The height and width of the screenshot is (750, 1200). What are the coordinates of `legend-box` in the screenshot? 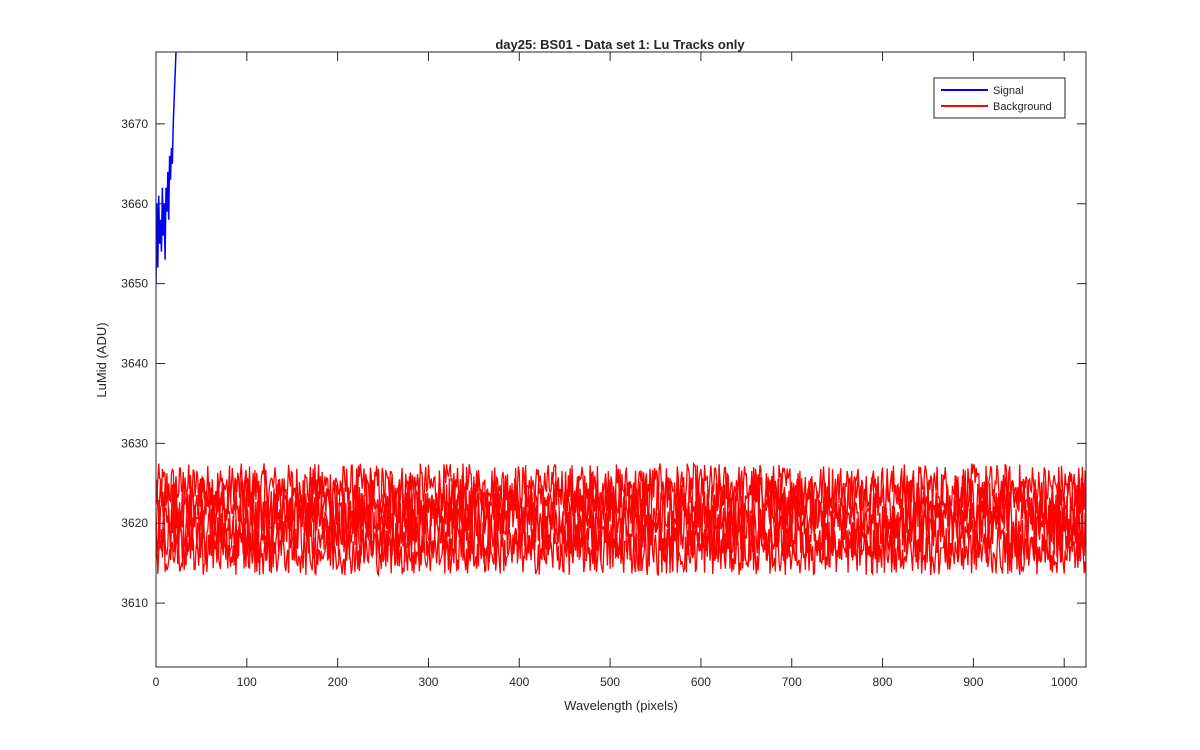 It's located at (999, 98).